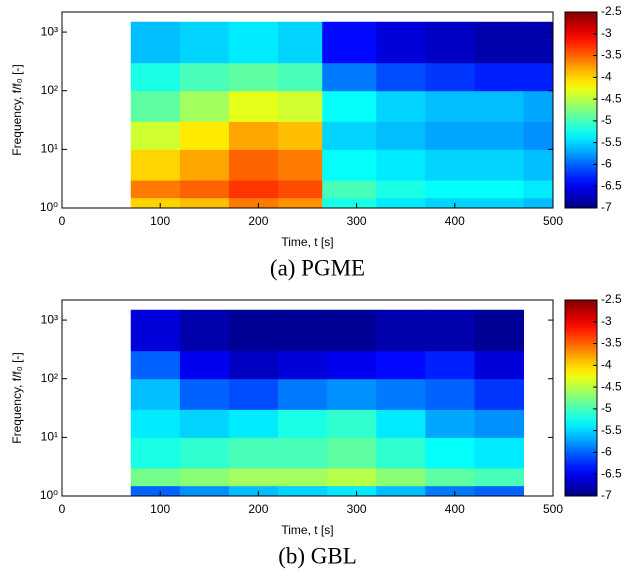  Describe the element at coordinates (553, 509) in the screenshot. I see `x-tick-label: 500` at that location.